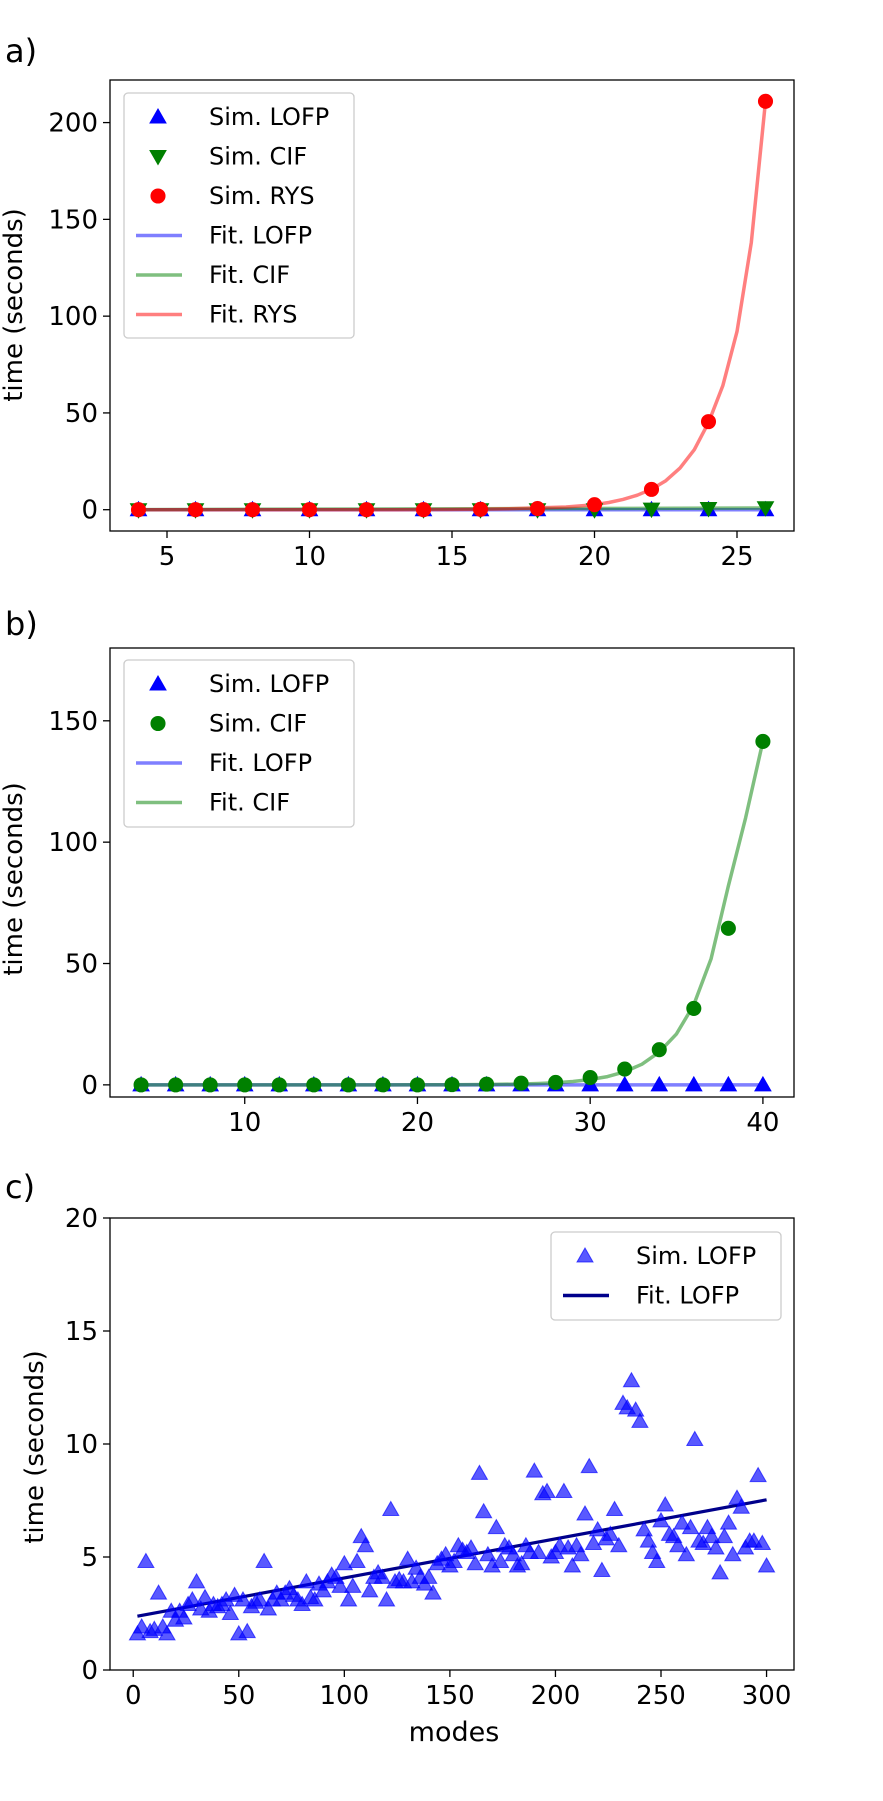 This screenshot has height=1801, width=883. I want to click on legend-label: Sim. RYS, so click(262, 196).